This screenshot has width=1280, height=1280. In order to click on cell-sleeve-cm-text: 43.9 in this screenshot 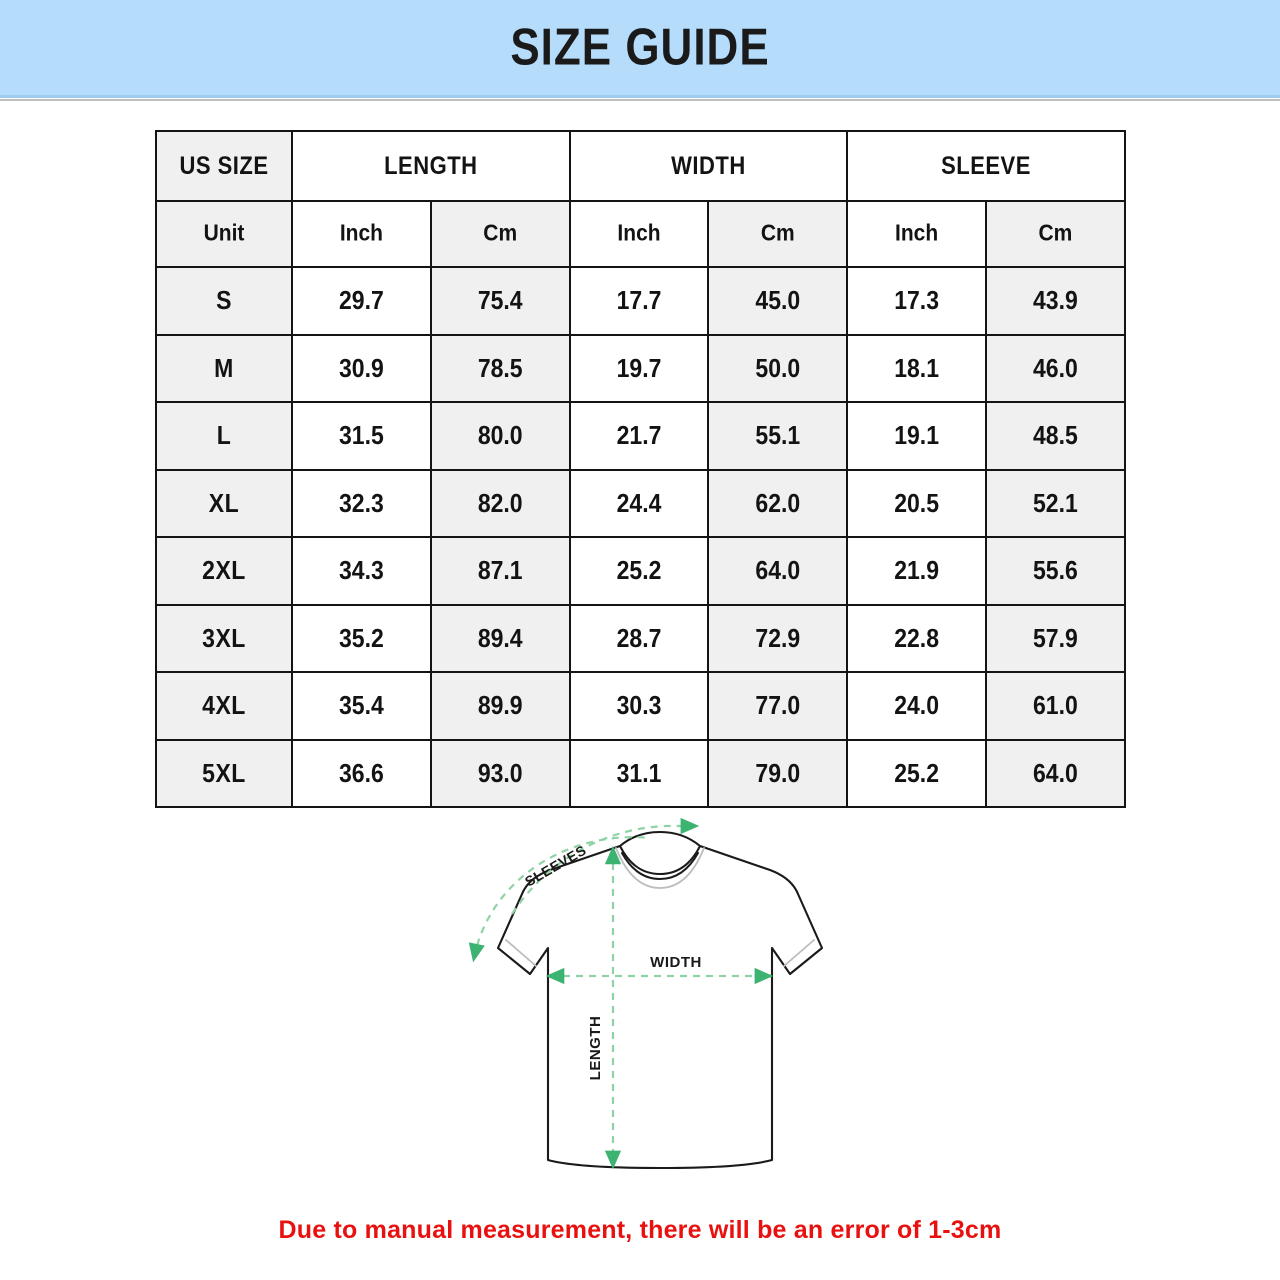, I will do `click(1055, 300)`.